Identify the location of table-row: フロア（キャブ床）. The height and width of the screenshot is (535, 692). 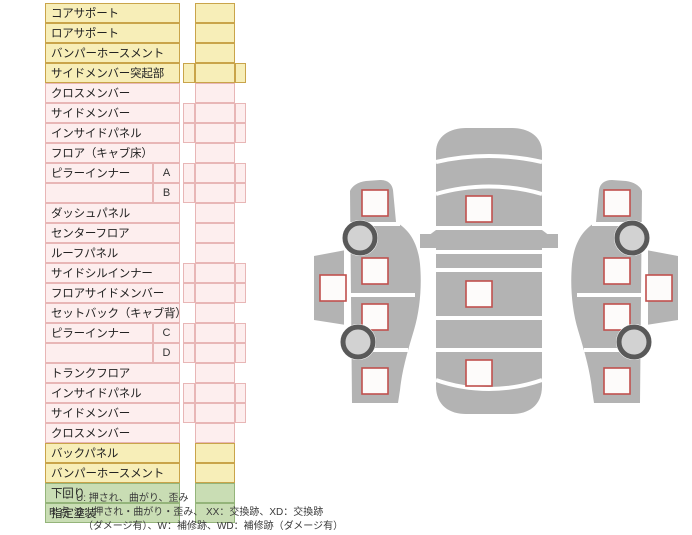
(147, 153).